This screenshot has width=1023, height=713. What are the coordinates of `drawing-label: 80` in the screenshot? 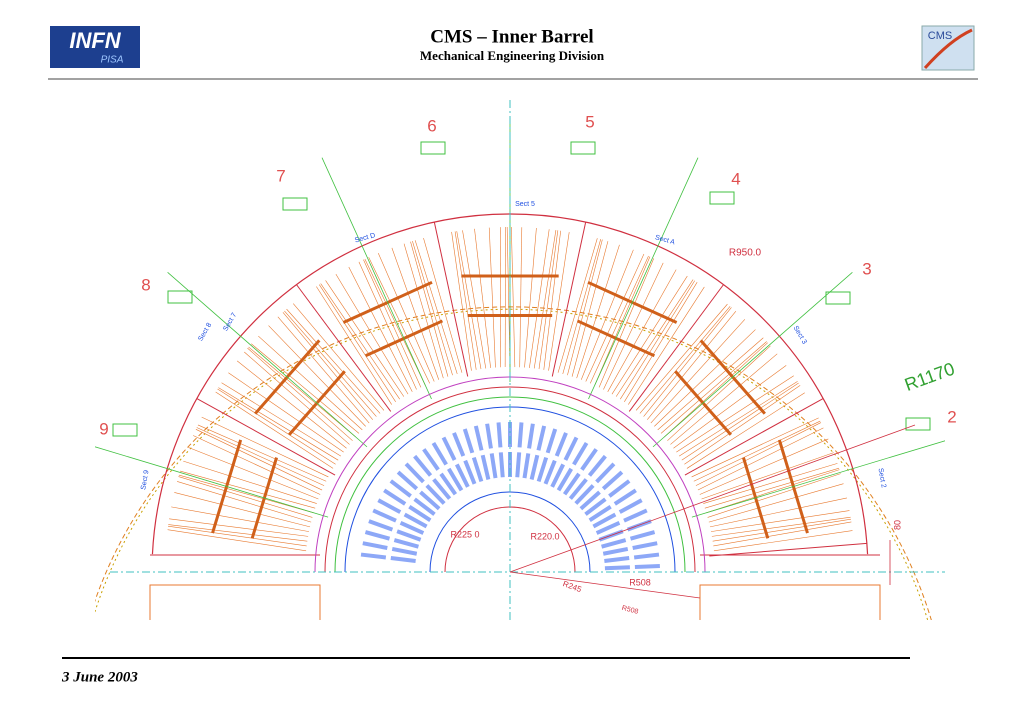 It's located at (897, 525).